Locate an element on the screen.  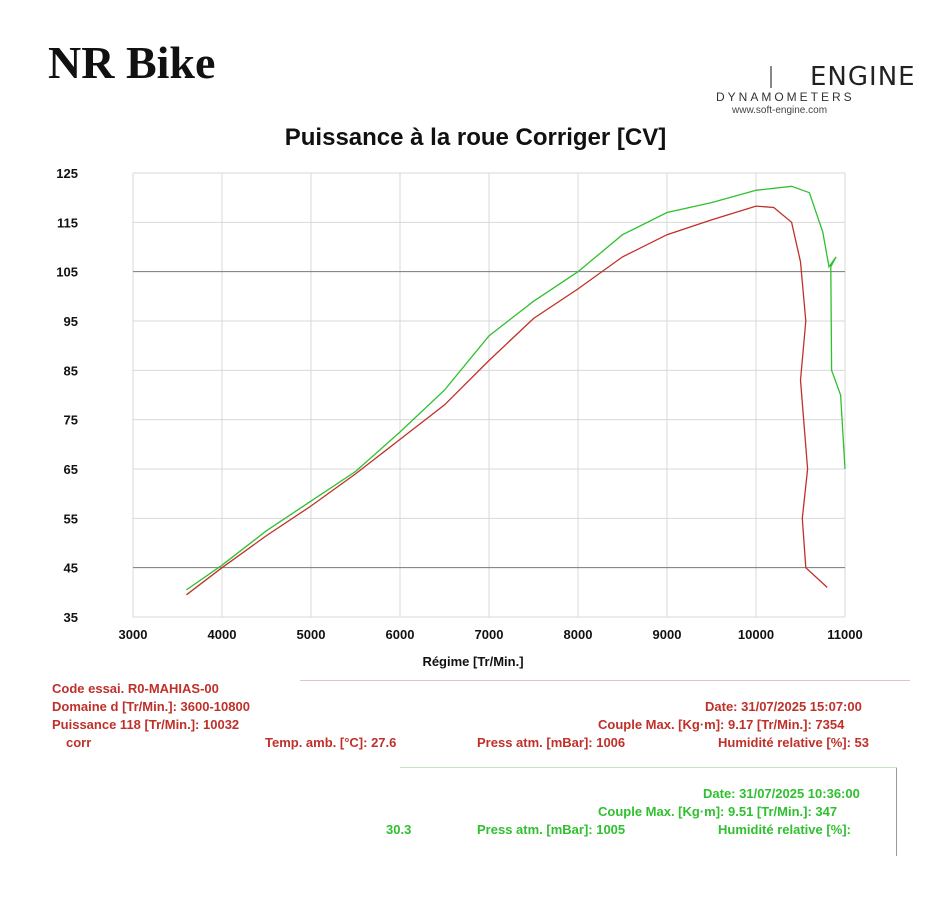
brand-title: NR Bike is located at coordinates (132, 62).